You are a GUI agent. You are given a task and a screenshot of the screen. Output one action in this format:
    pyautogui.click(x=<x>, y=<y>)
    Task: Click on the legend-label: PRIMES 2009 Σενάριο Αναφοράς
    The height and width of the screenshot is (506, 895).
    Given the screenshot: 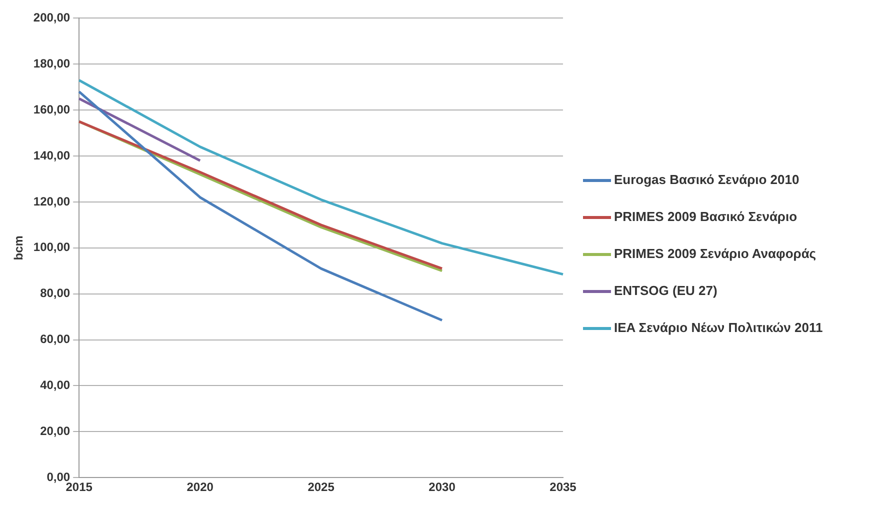 What is the action you would take?
    pyautogui.click(x=715, y=253)
    